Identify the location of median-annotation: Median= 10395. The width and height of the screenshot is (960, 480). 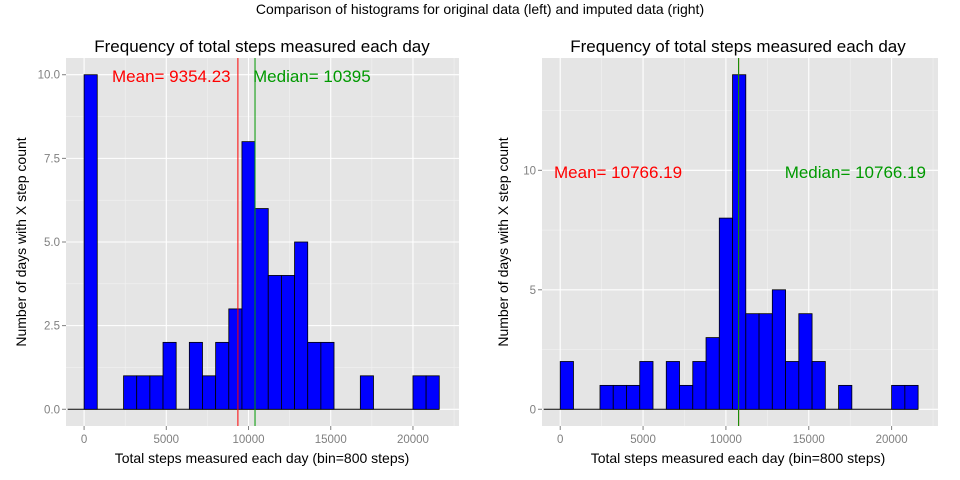
(312, 76).